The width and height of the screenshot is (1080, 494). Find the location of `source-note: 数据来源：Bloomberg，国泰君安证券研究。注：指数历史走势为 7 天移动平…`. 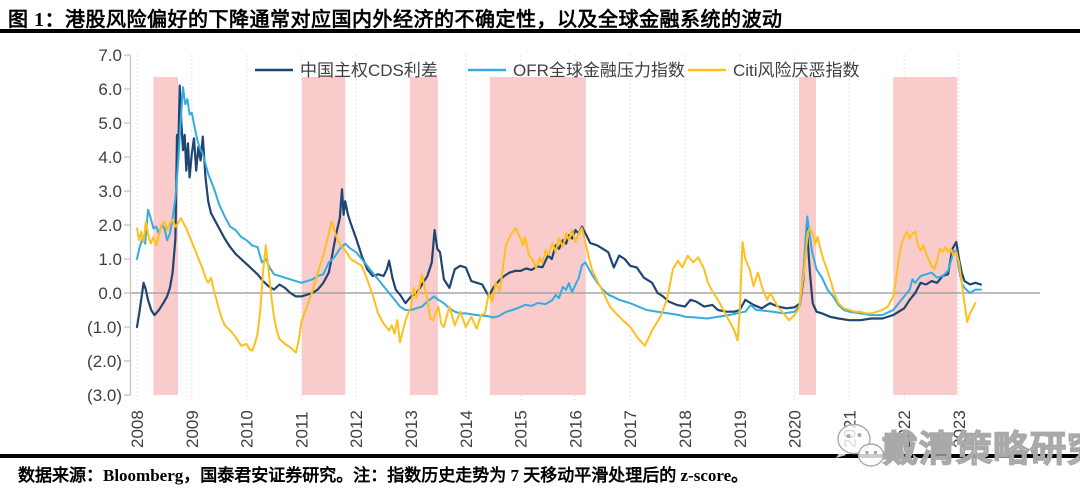

source-note: 数据来源：Bloomberg，国泰君安证券研究。注：指数历史走势为 7 天移动平… is located at coordinates (383, 475).